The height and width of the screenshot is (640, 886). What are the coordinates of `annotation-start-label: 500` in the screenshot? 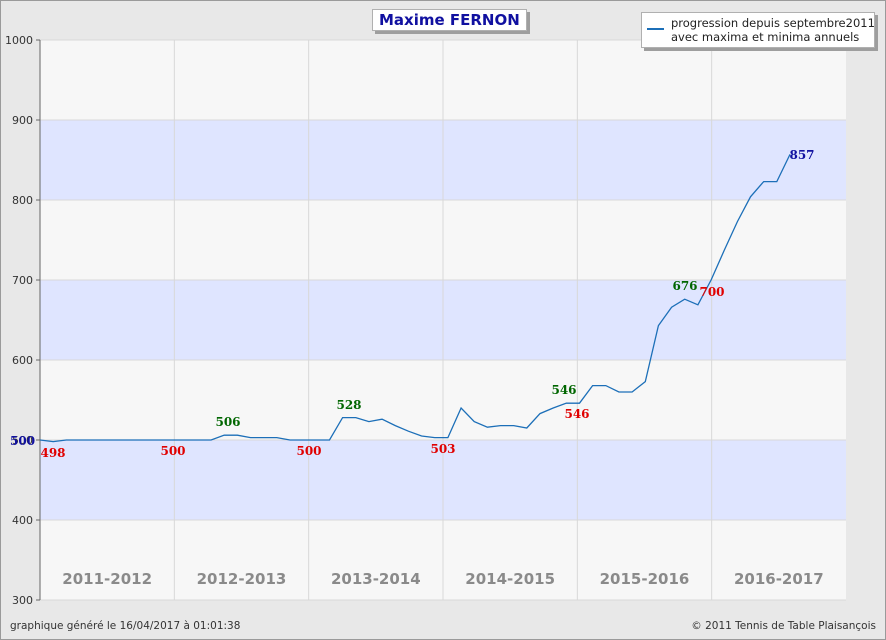 It's located at (22, 441).